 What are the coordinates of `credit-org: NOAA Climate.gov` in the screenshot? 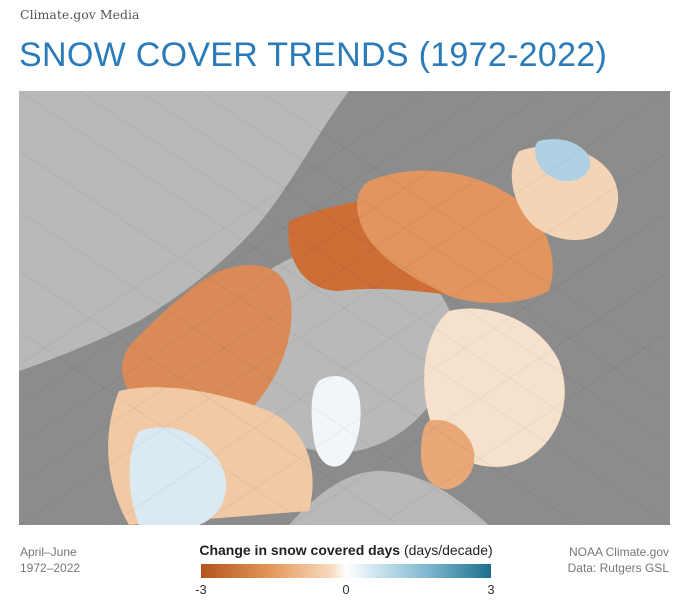 It's located at (618, 552).